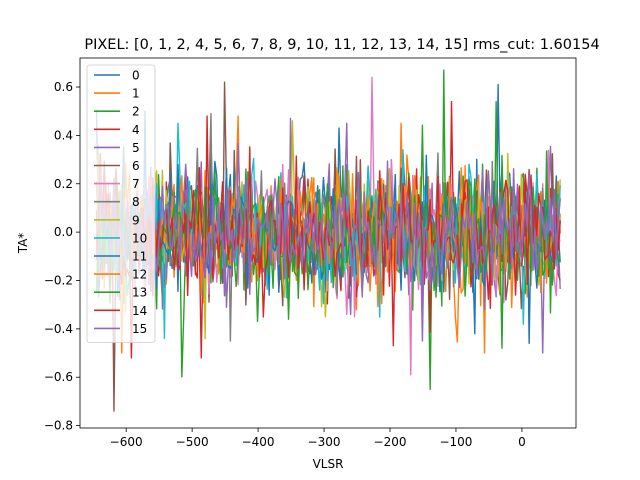  I want to click on legend-label: 7, so click(136, 184).